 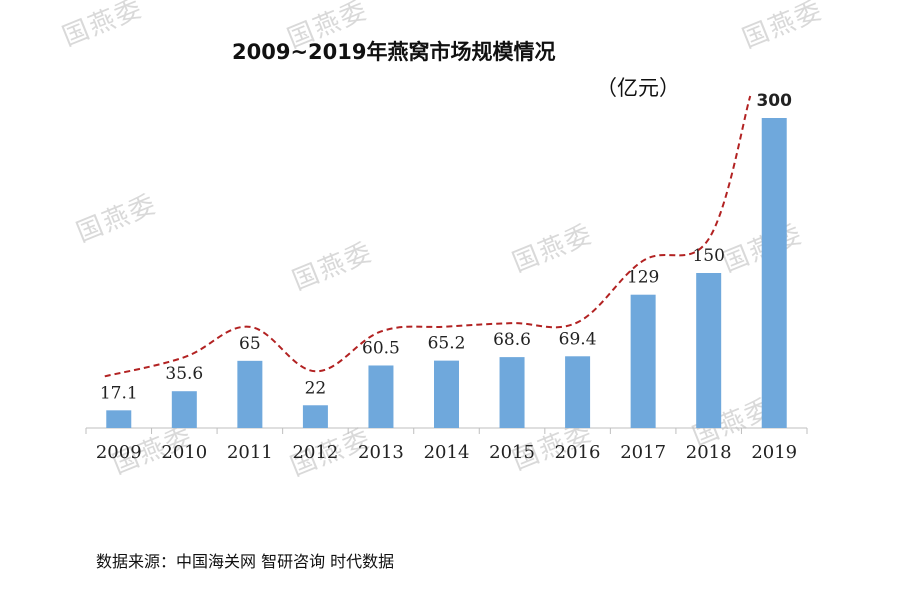 What do you see at coordinates (316, 388) in the screenshot?
I see `data-label: 22` at bounding box center [316, 388].